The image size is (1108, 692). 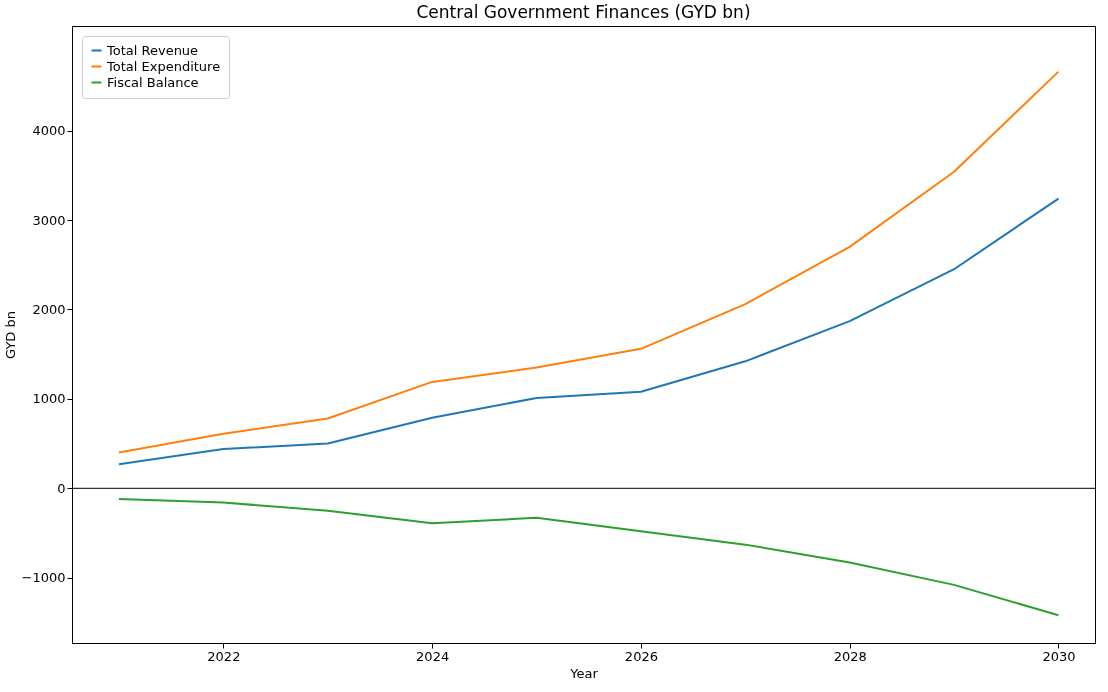 I want to click on x-tick-label: 2026, so click(x=641, y=656).